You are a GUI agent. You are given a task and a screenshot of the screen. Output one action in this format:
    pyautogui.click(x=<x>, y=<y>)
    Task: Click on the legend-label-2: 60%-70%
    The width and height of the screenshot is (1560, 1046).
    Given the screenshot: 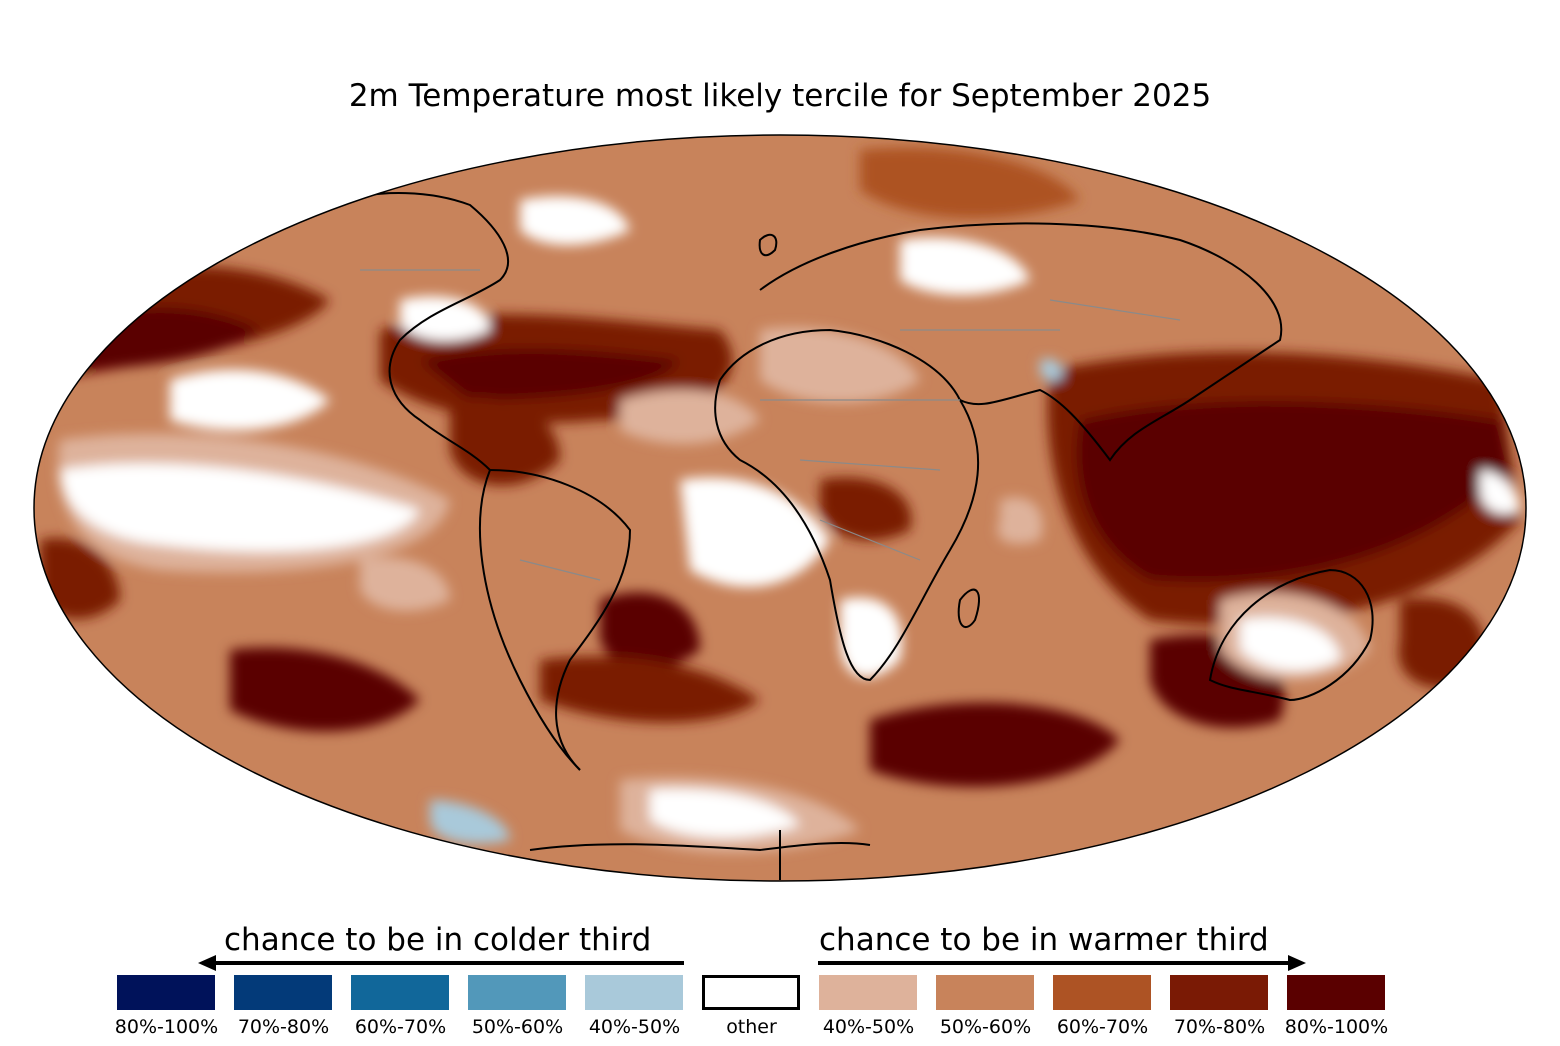 What is the action you would take?
    pyautogui.click(x=400, y=1027)
    